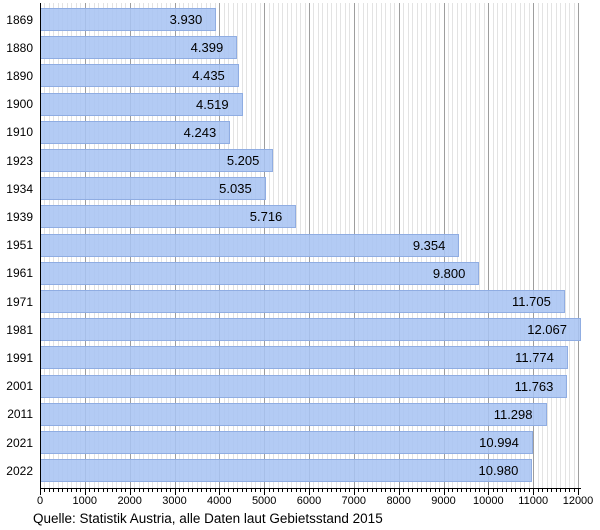 The height and width of the screenshot is (530, 600). Describe the element at coordinates (304, 386) in the screenshot. I see `bar-2001: 11.763` at that location.